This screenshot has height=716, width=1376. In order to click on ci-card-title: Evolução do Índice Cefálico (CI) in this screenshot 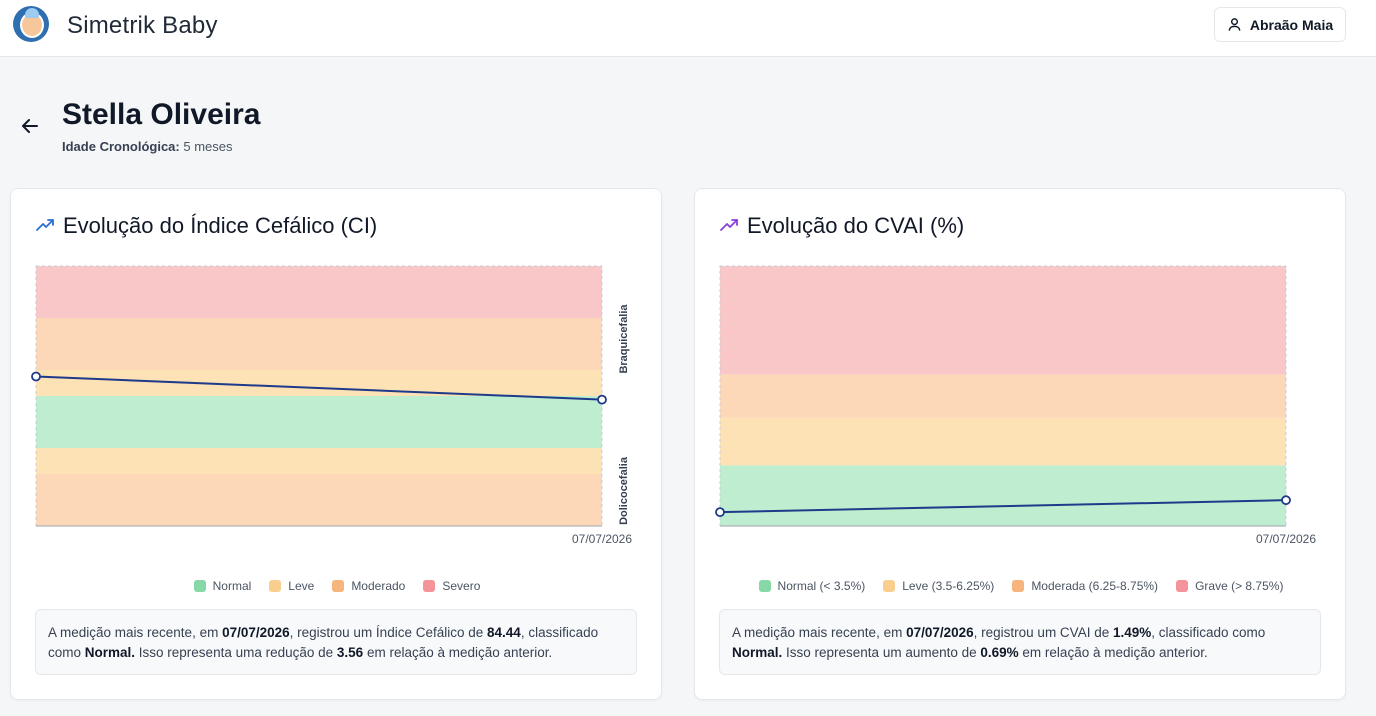, I will do `click(206, 226)`.